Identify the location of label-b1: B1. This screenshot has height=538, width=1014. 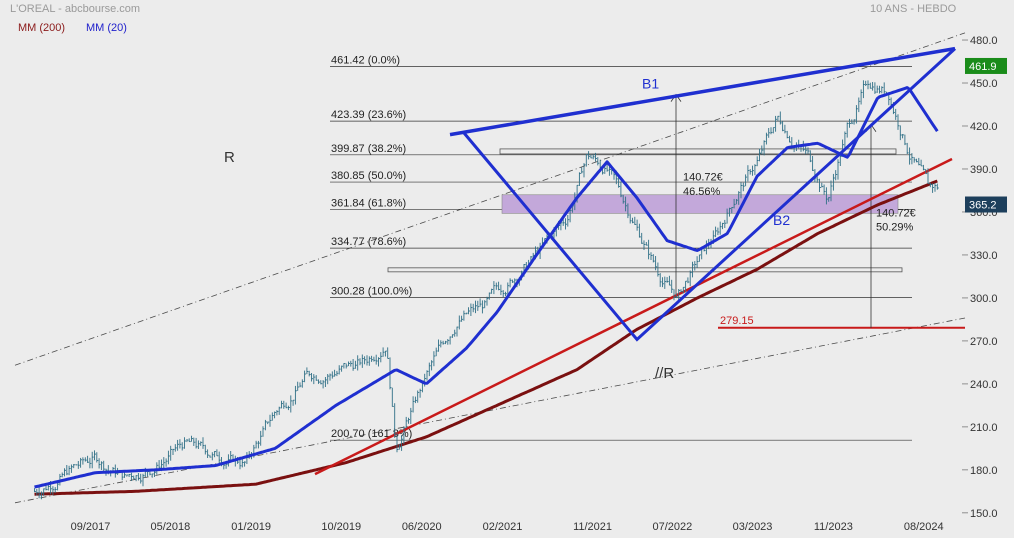
(650, 84).